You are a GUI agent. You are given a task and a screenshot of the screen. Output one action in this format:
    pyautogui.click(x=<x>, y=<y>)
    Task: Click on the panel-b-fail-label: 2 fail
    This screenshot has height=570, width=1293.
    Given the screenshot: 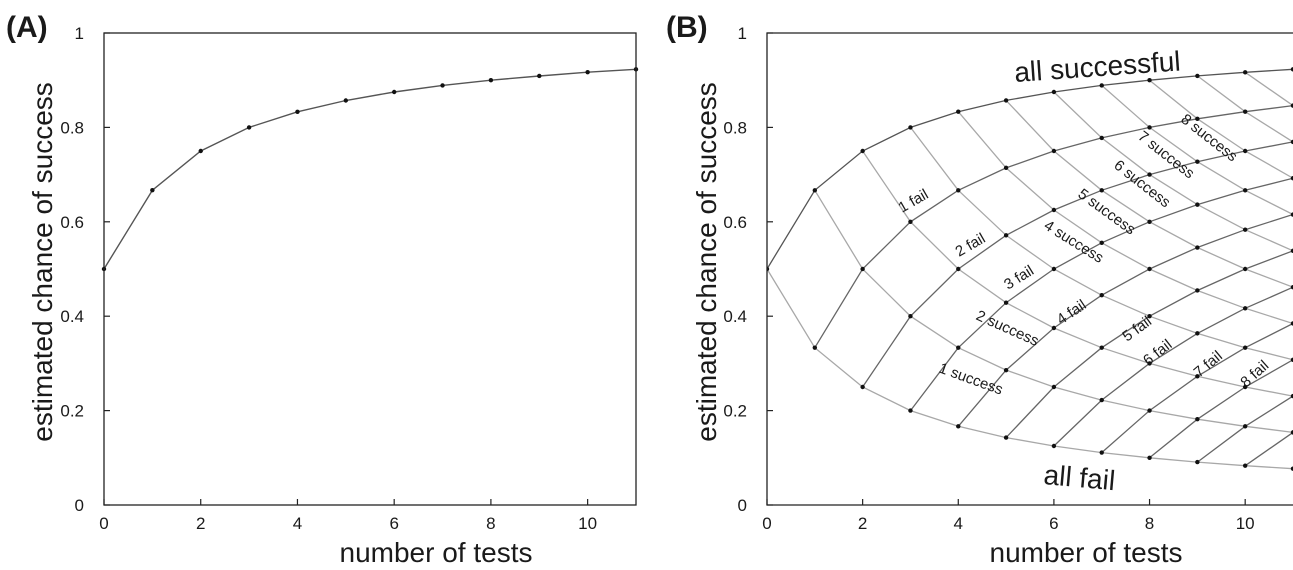 What is the action you would take?
    pyautogui.click(x=971, y=245)
    